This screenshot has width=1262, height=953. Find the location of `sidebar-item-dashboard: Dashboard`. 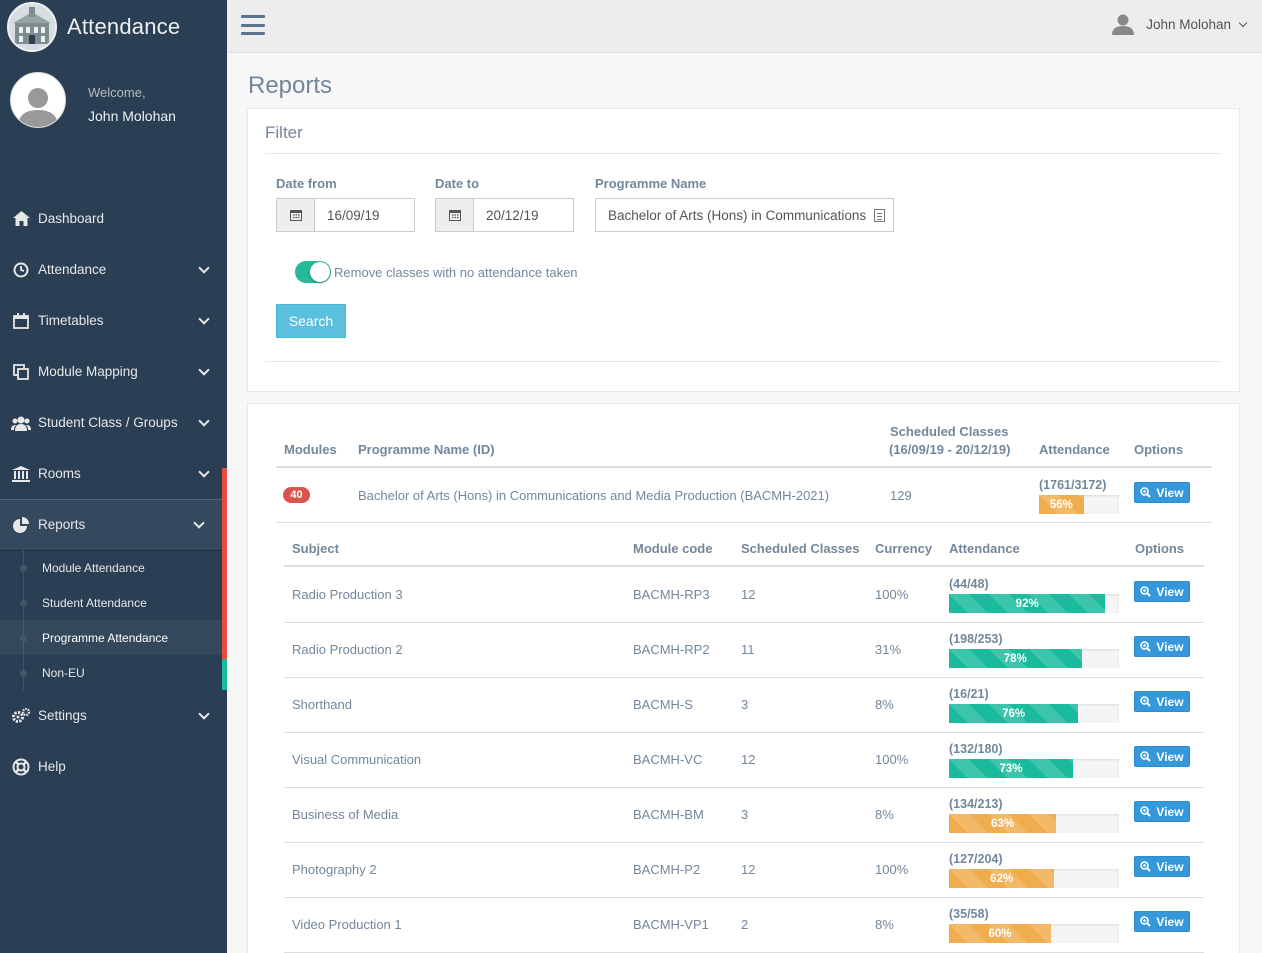

sidebar-item-dashboard: Dashboard is located at coordinates (113, 218).